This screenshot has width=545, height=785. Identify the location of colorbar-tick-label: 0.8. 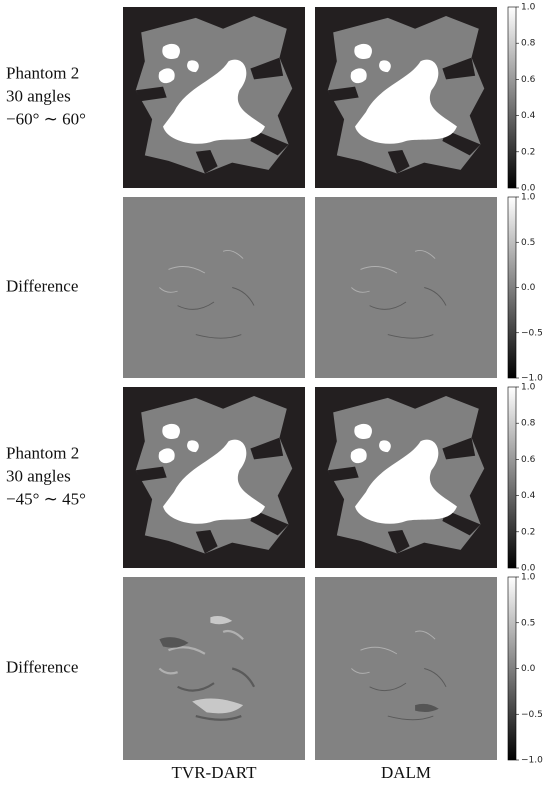
(528, 424).